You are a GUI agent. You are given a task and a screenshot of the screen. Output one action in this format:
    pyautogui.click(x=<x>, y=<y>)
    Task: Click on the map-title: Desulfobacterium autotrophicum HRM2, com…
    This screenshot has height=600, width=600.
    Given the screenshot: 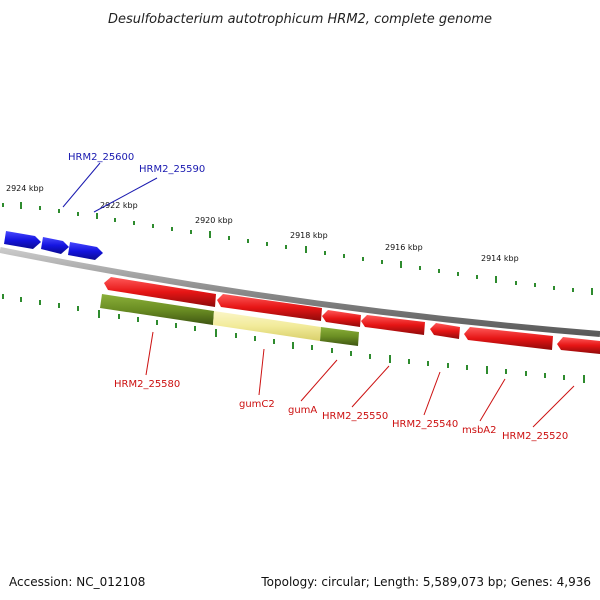 What is the action you would take?
    pyautogui.click(x=300, y=19)
    